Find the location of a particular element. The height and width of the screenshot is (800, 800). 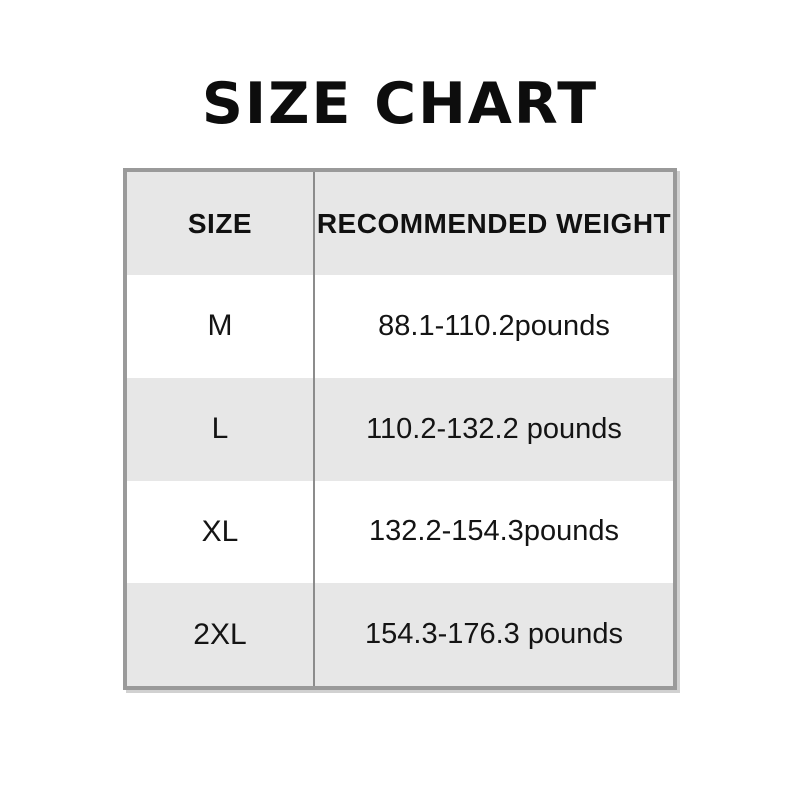

weight-cell-2xl: 154.3-176.3 pounds is located at coordinates (494, 634).